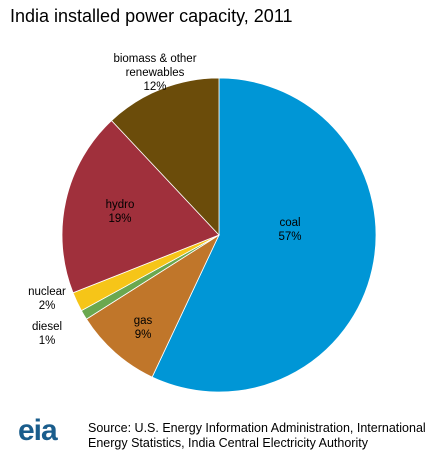 The height and width of the screenshot is (465, 439). Describe the element at coordinates (120, 205) in the screenshot. I see `category-label: hydro` at that location.